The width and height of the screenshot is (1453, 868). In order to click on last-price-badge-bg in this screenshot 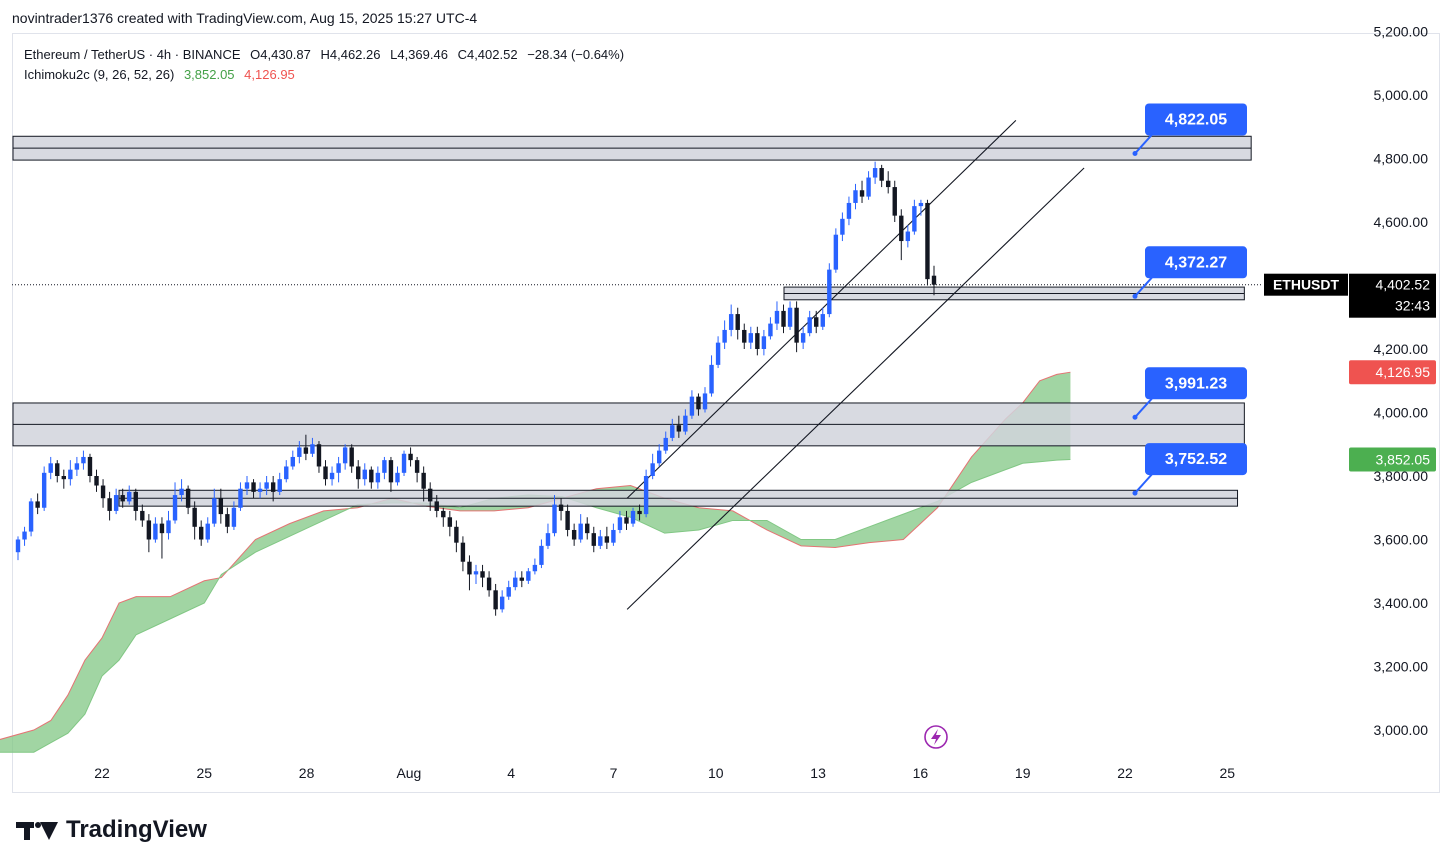, I will do `click(1392, 295)`.